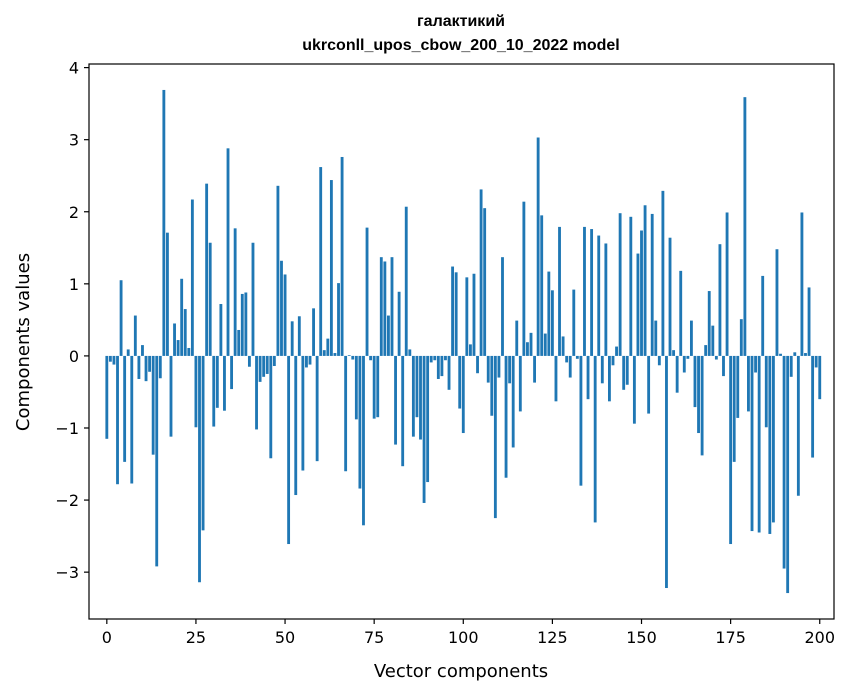  I want to click on x-axis: 0 25 50 75 100 125 150 175 200, so click(468, 633).